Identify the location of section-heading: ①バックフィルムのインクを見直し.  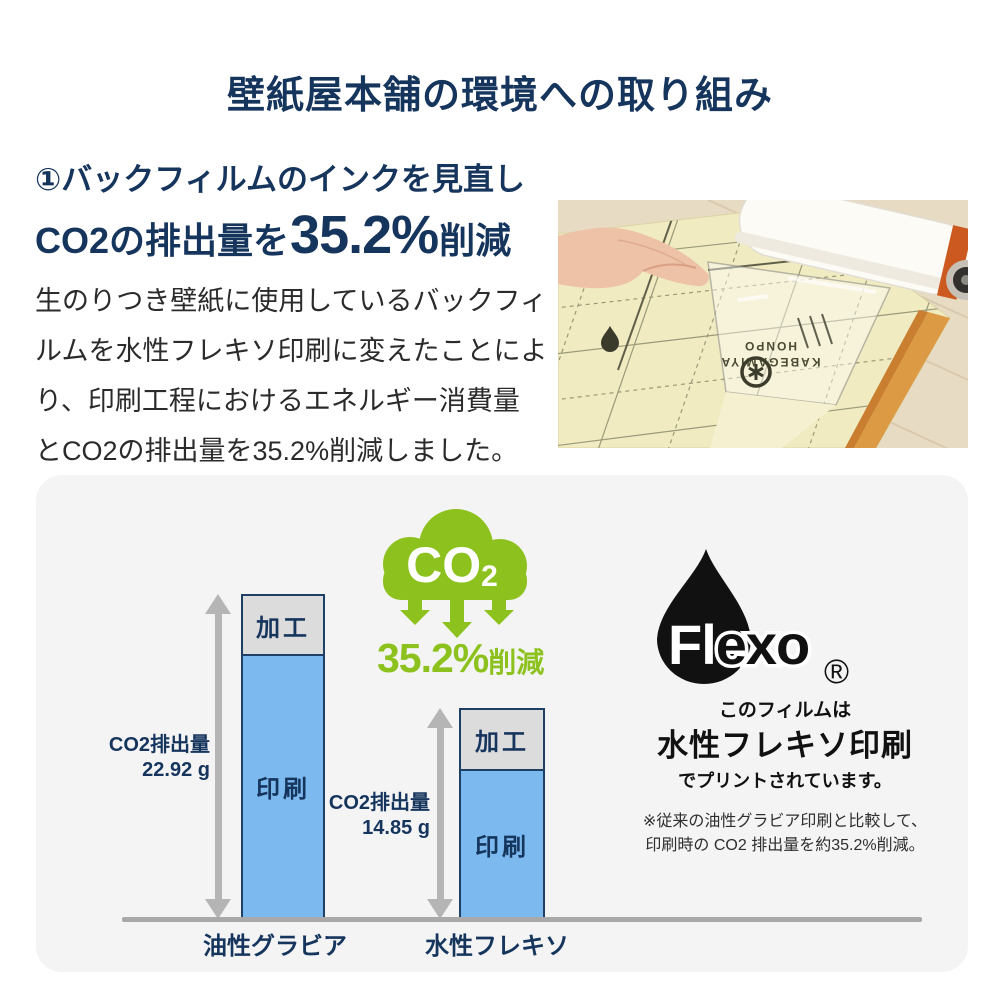
(280, 179).